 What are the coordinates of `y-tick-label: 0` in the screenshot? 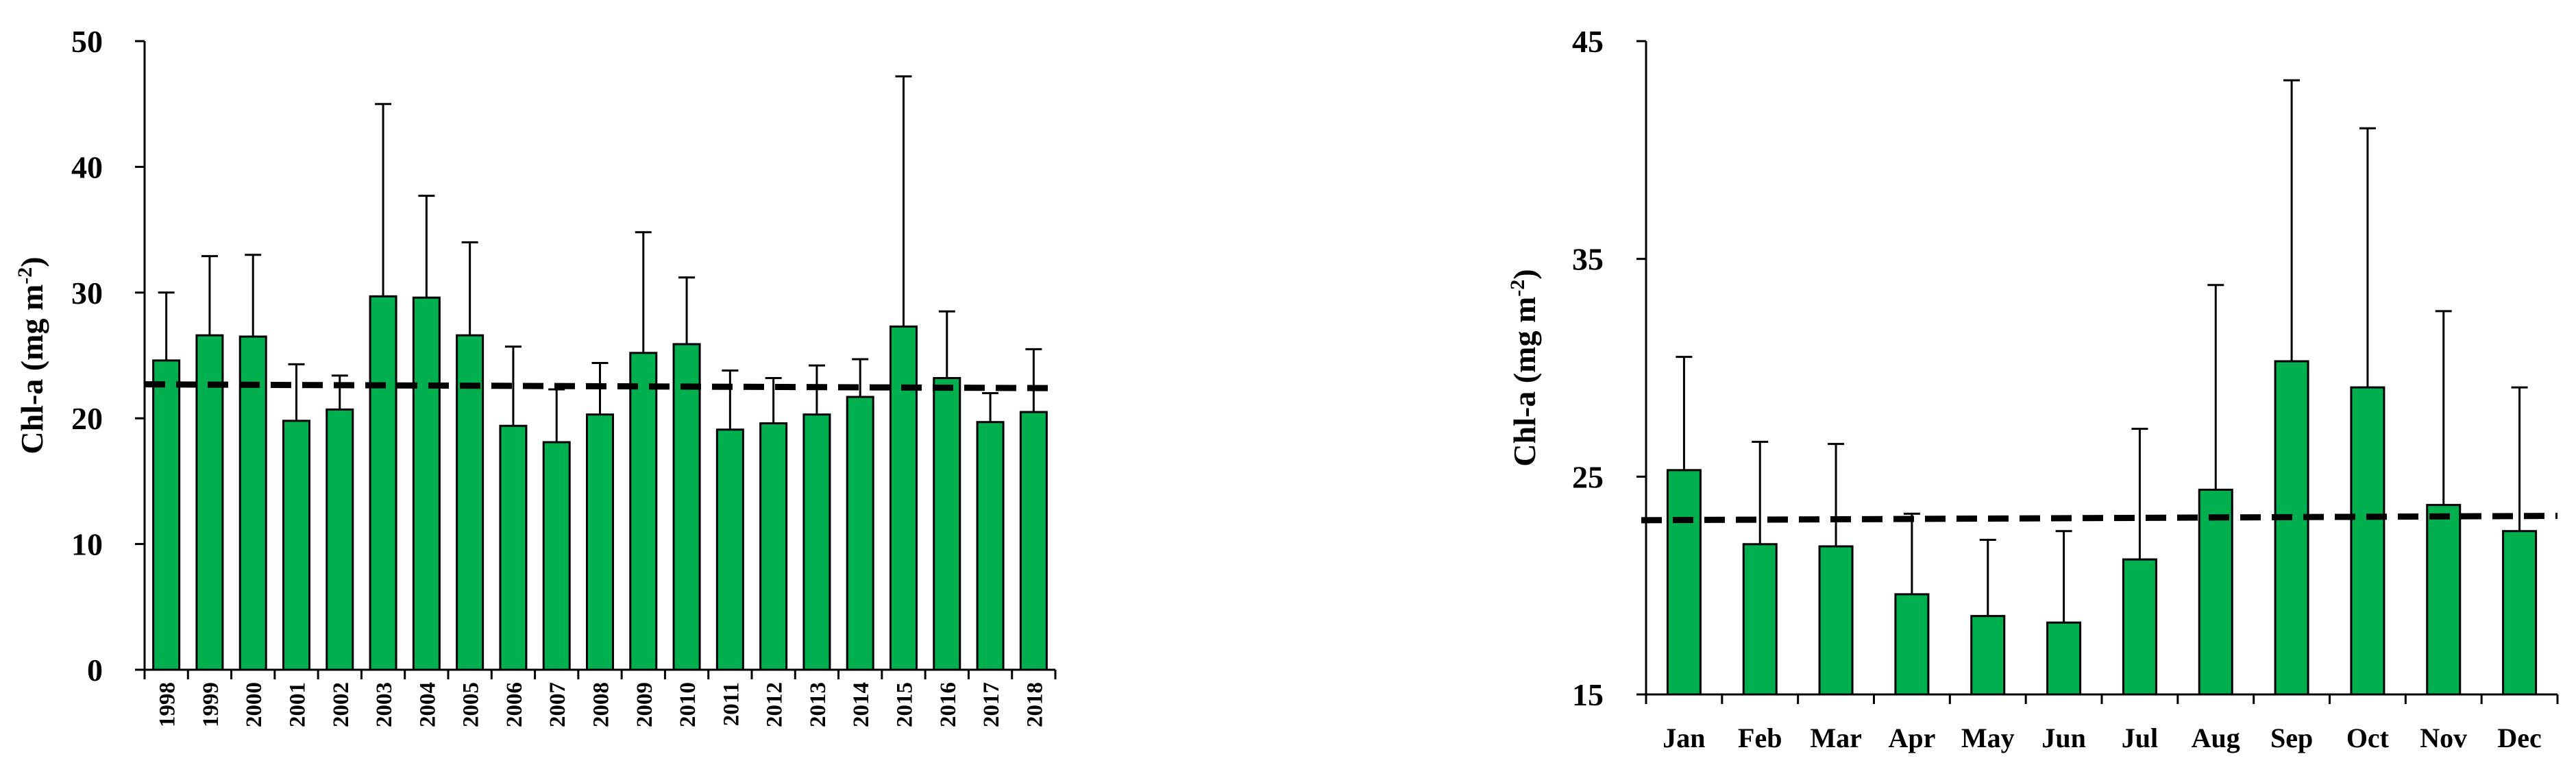 It's located at (95, 670).